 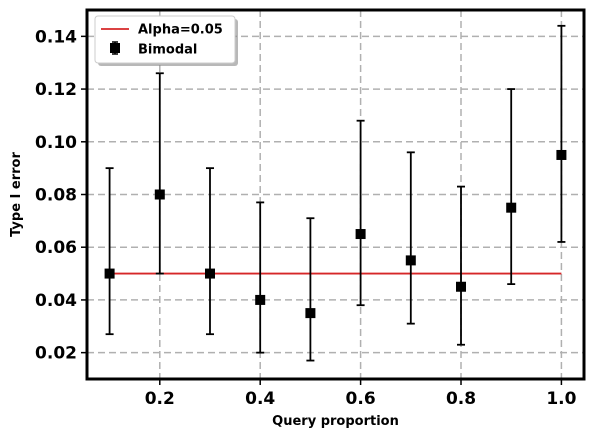 What do you see at coordinates (167, 50) in the screenshot?
I see `legend-label-bimodal: Bimodal` at bounding box center [167, 50].